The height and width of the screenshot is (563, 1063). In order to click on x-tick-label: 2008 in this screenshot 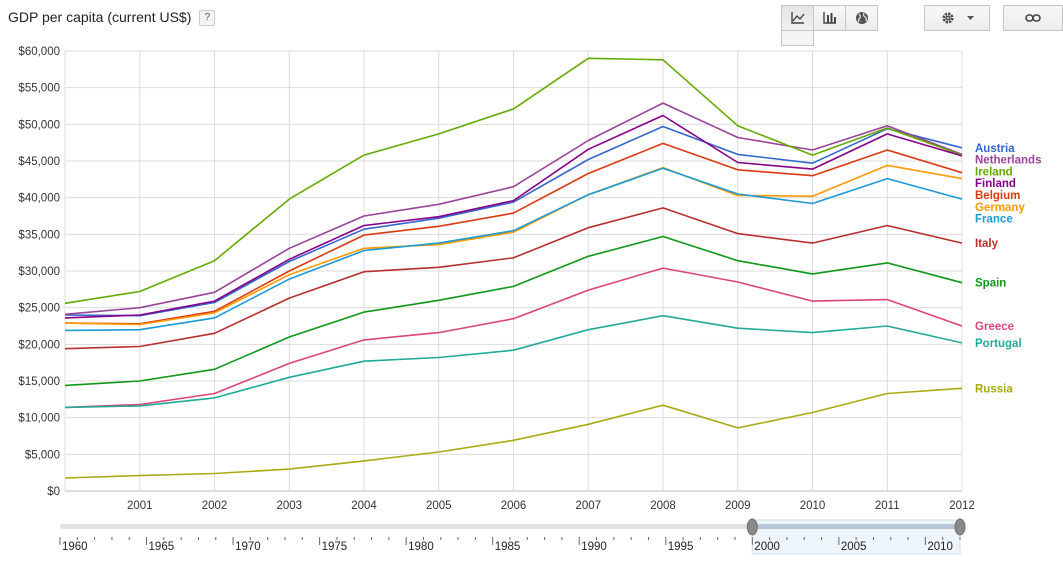, I will do `click(663, 506)`.